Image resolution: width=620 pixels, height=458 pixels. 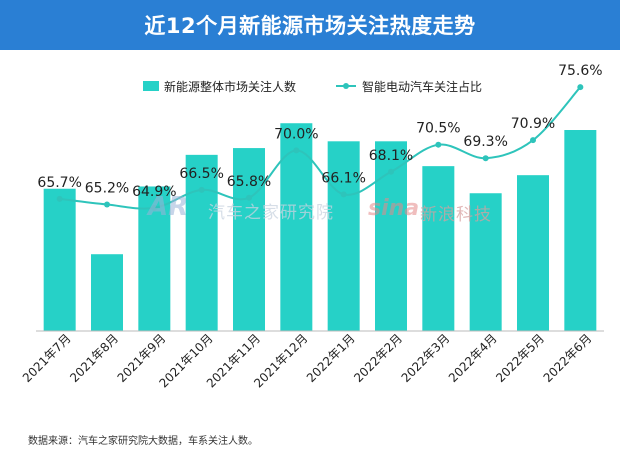 I want to click on x-tick-label-1: 2021年7月, so click(x=47, y=358).